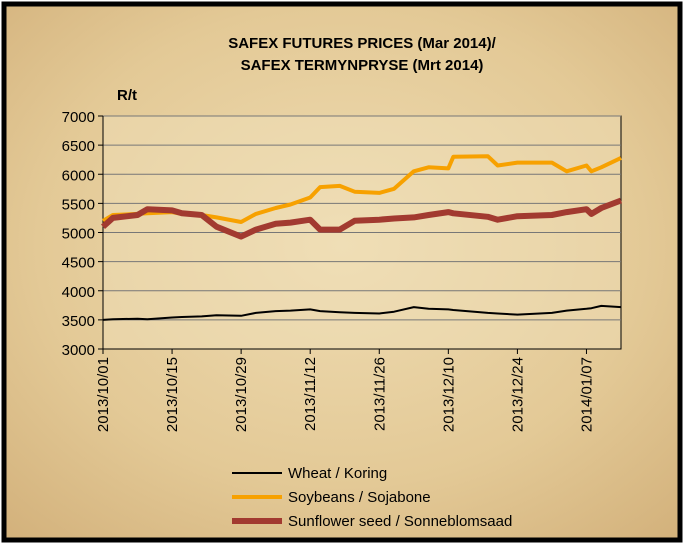  What do you see at coordinates (78, 234) in the screenshot?
I see `y-tick-label: 5000` at bounding box center [78, 234].